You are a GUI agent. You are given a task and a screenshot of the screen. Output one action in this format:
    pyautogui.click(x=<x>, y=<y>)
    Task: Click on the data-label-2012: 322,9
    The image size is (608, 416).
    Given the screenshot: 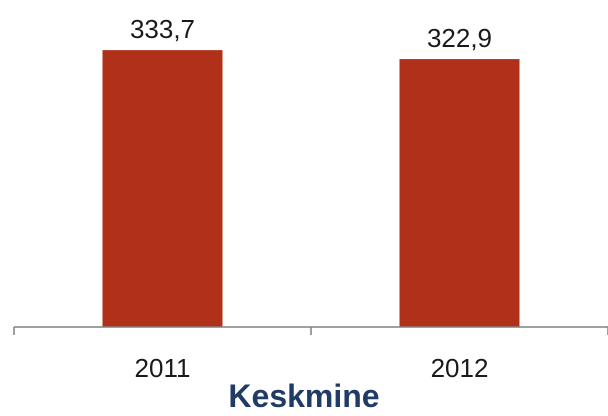 What is the action you would take?
    pyautogui.click(x=459, y=38)
    